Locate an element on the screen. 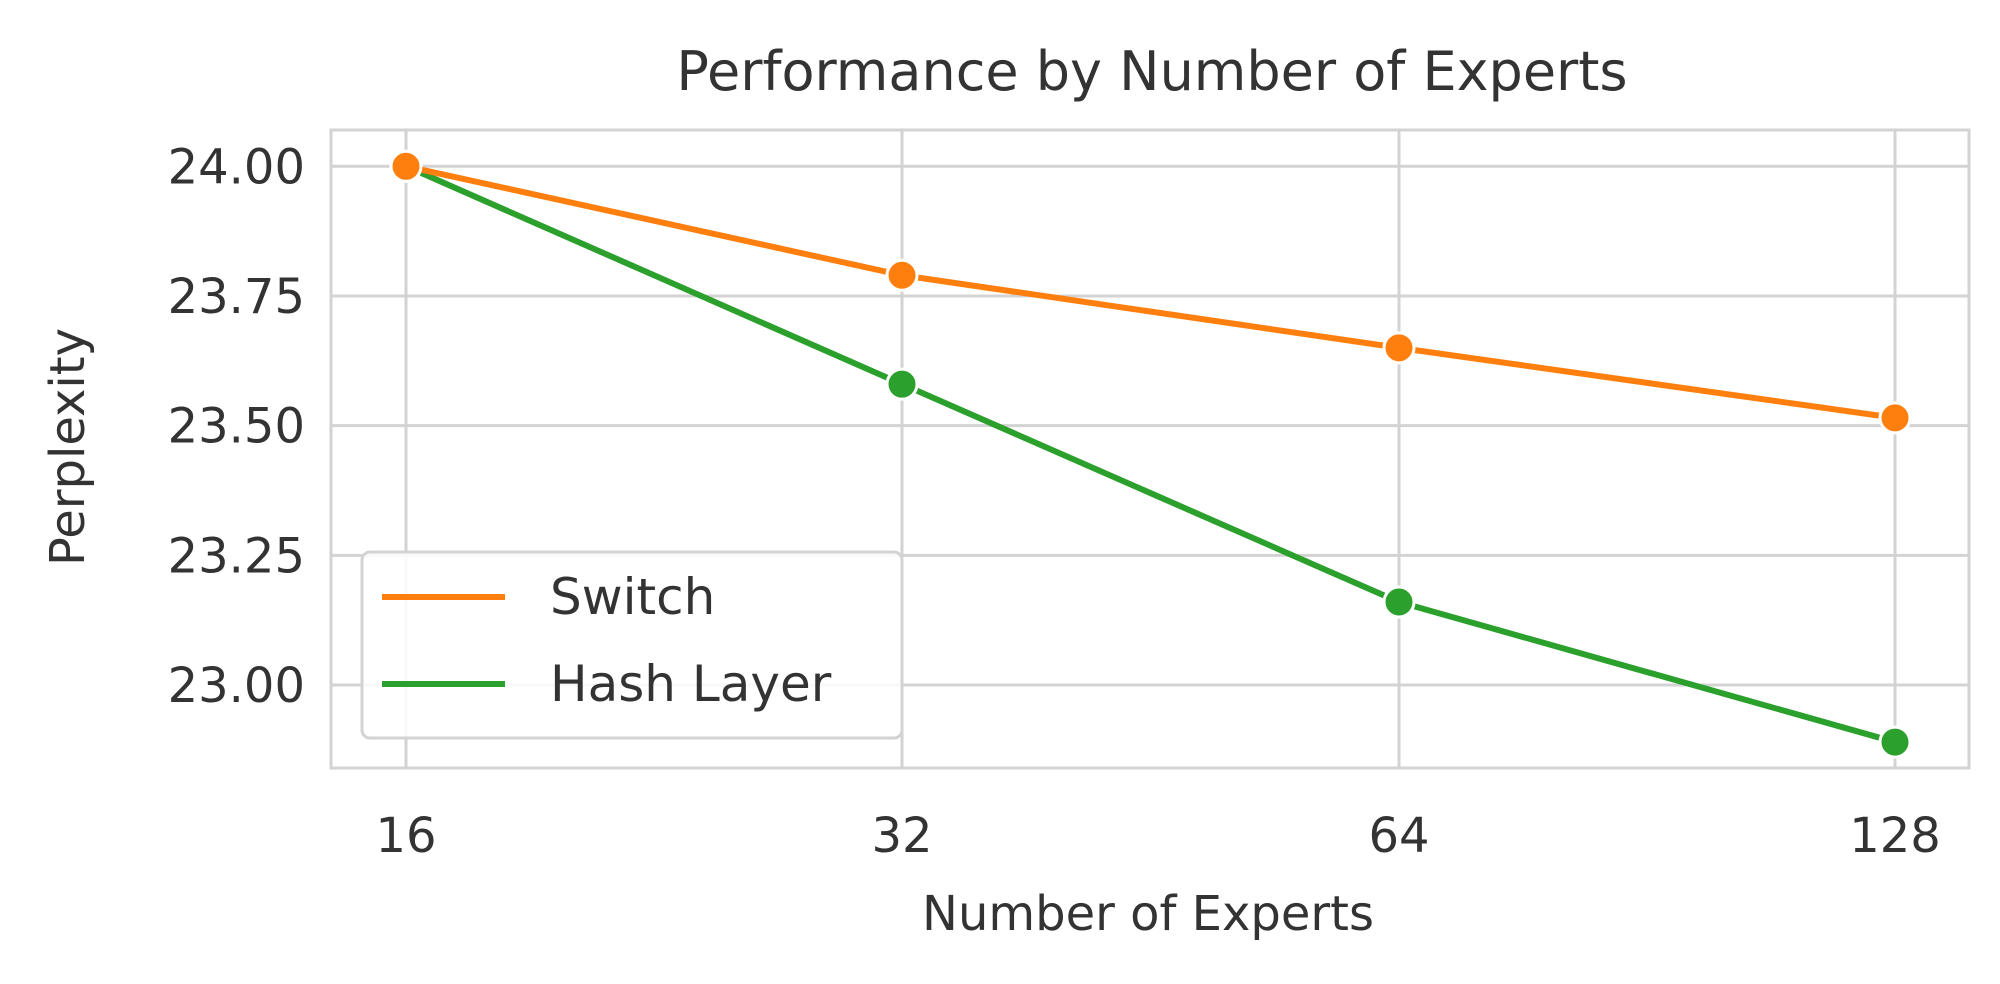 The image size is (2000, 984). y-tick-label: 23.00 is located at coordinates (236, 686).